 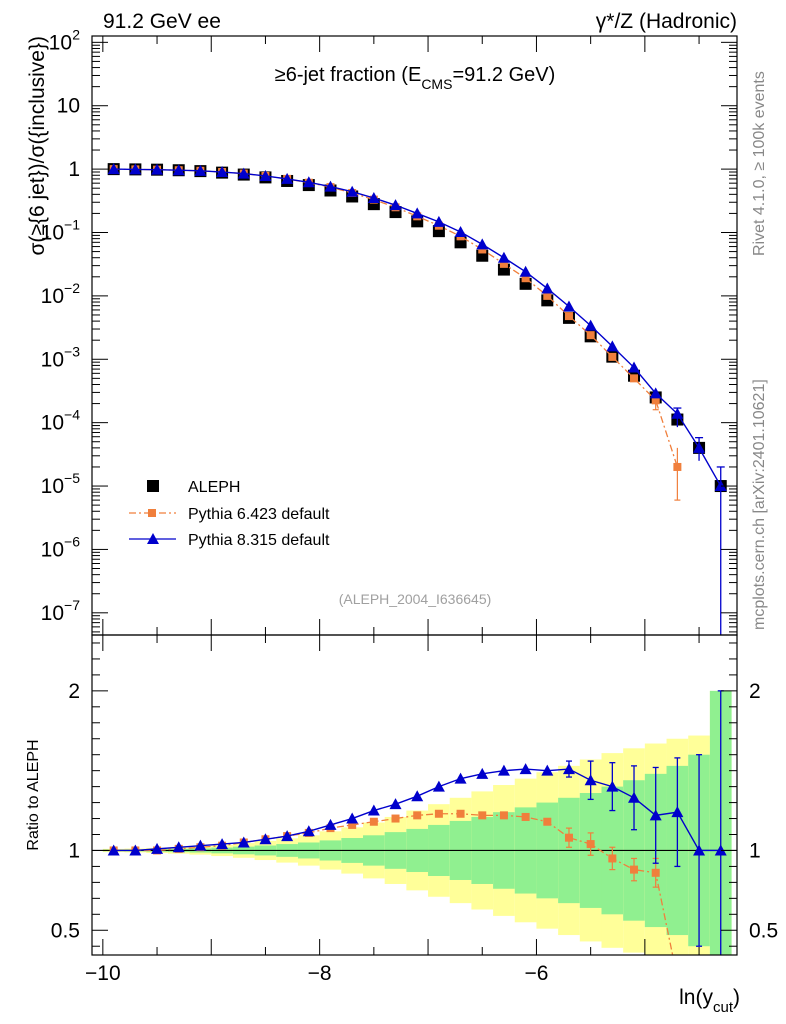 I want to click on mcplots-label: mcplots.cern.ch [arXiv:2401.10621], so click(x=759, y=504).